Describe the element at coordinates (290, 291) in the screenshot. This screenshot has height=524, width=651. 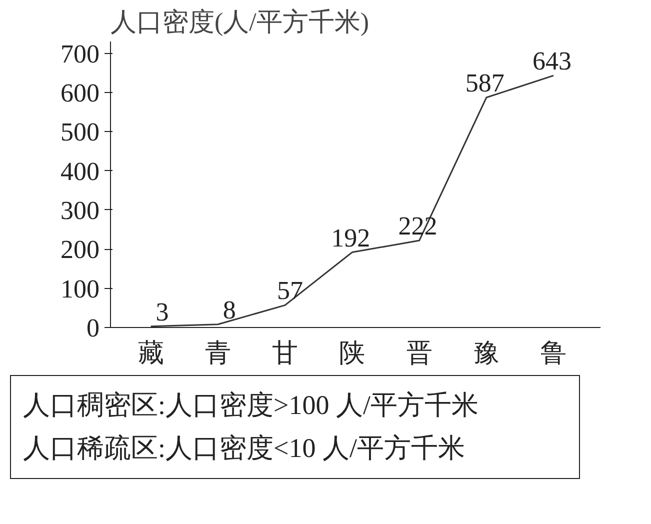
I see `data-label: 57` at that location.